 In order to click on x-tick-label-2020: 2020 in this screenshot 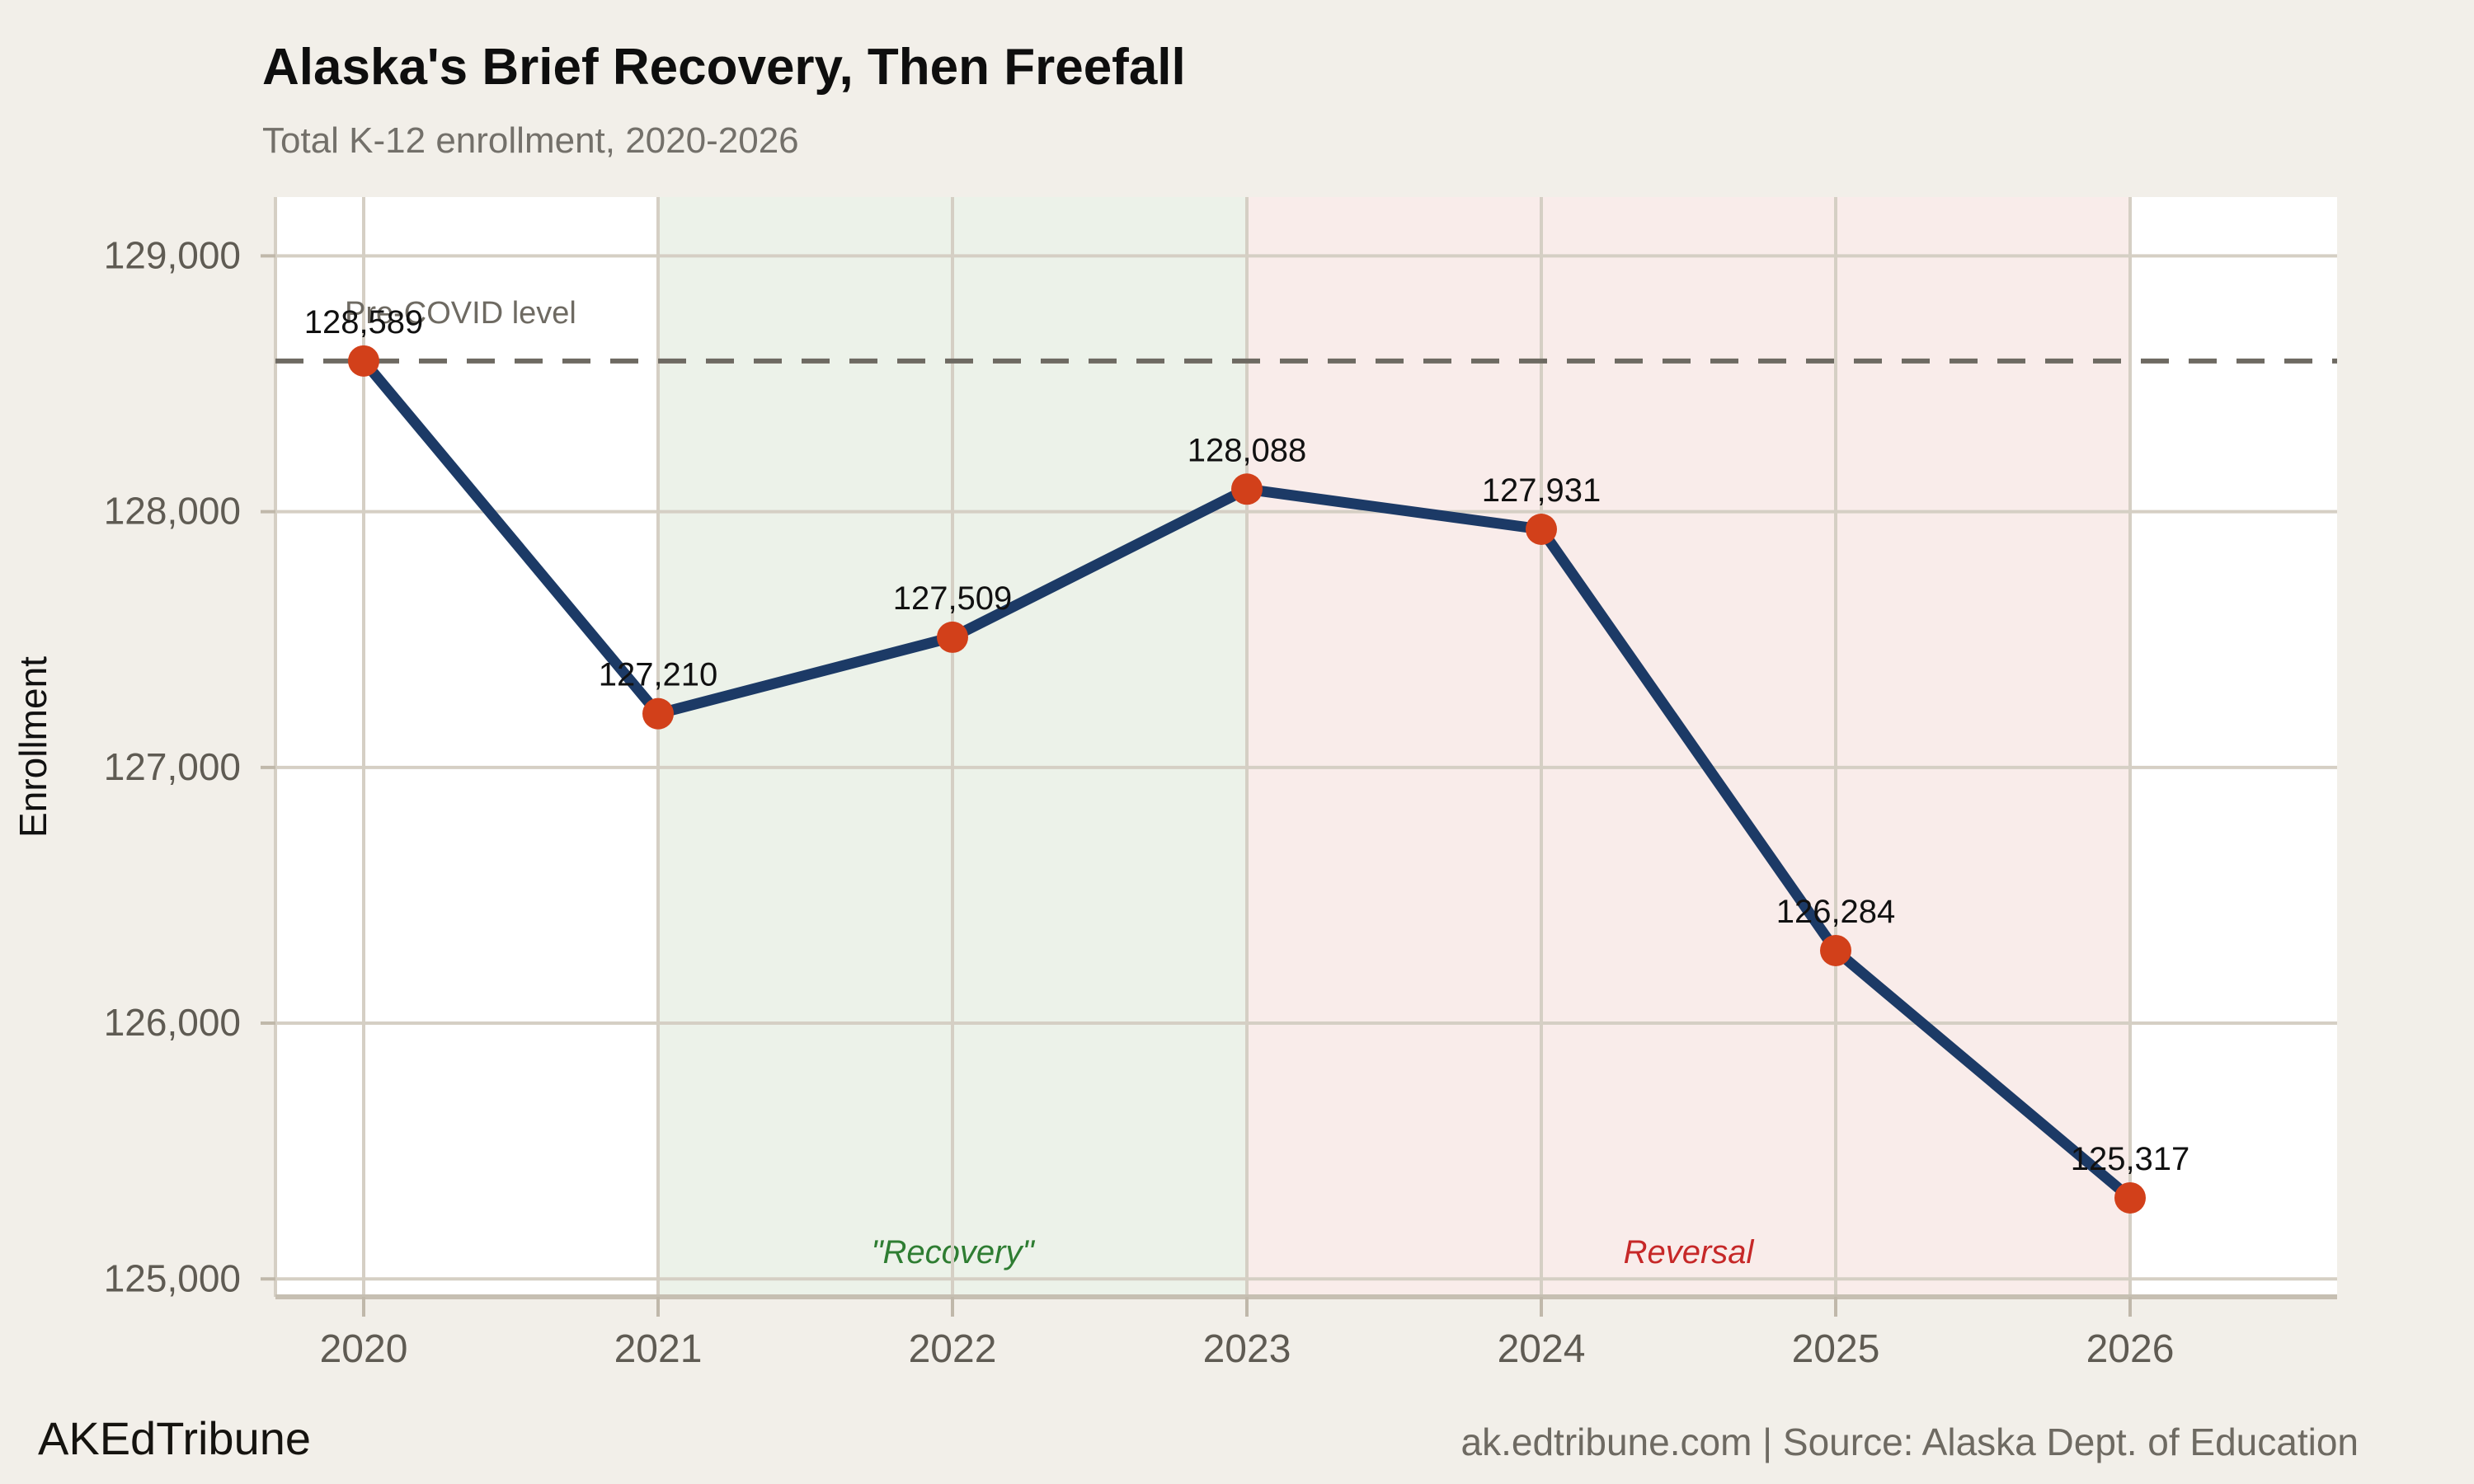, I will do `click(364, 1349)`.